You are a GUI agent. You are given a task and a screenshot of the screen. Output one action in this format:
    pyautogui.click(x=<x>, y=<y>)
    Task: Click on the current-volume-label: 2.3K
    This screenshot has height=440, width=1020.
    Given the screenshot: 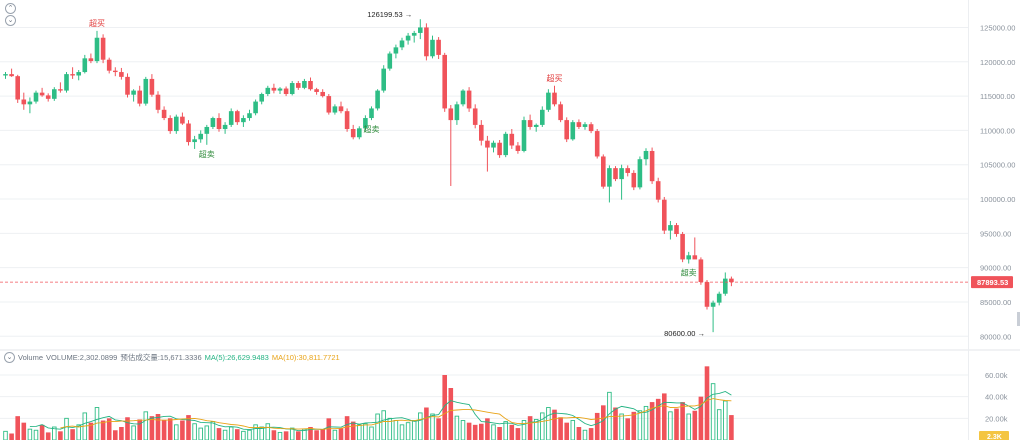 What is the action you would take?
    pyautogui.click(x=994, y=437)
    